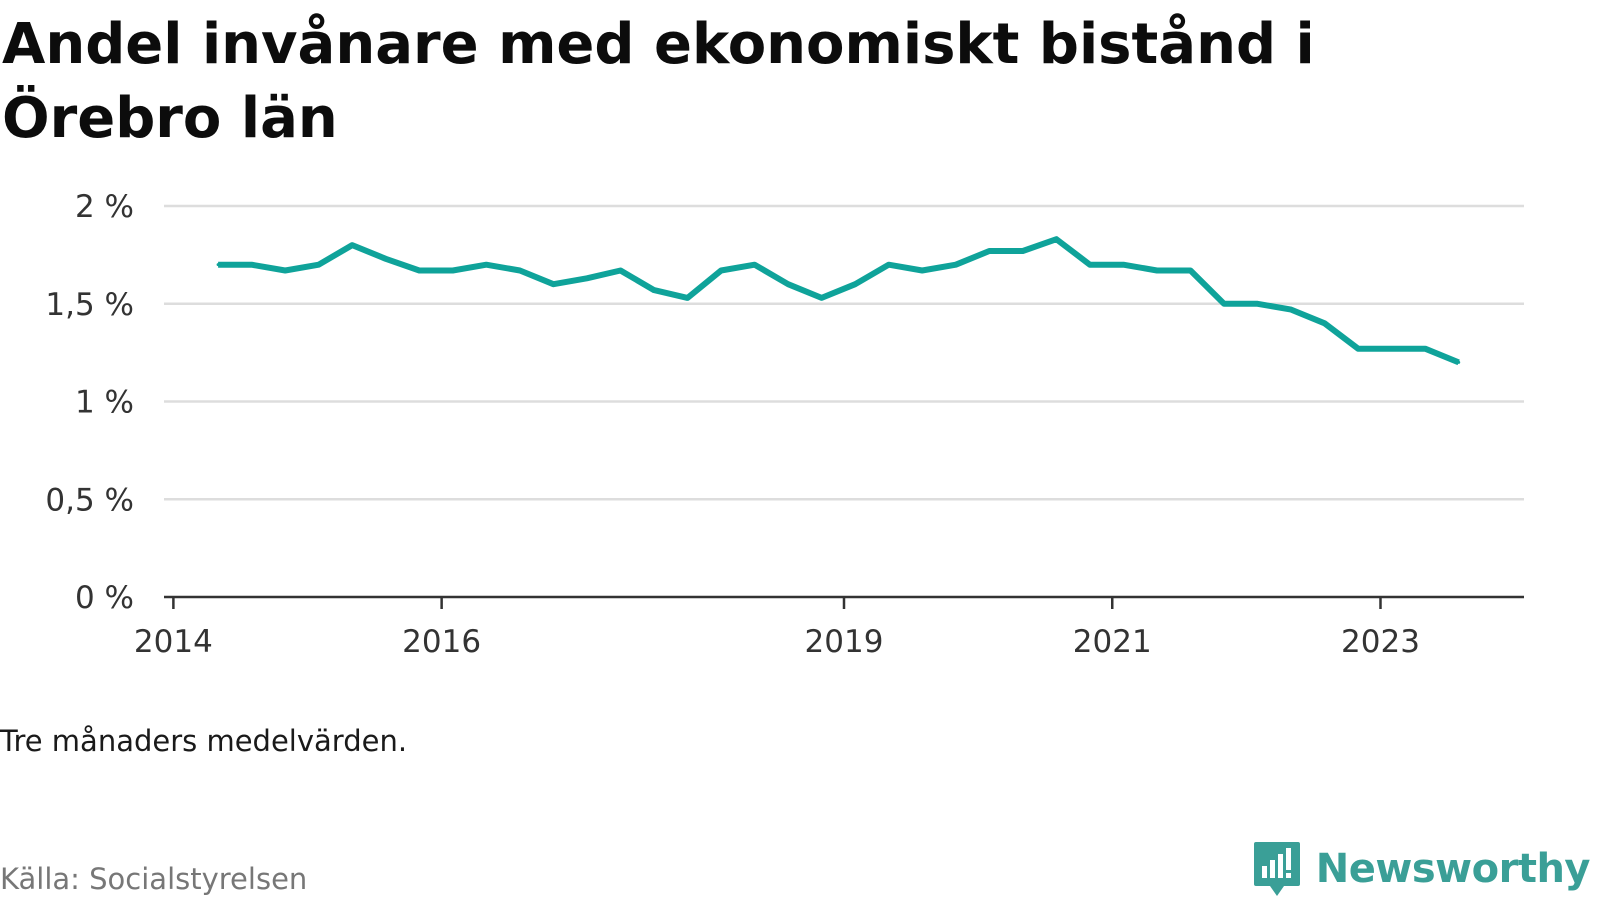  Describe the element at coordinates (104, 403) in the screenshot. I see `y-tick-label: 1 %` at that location.